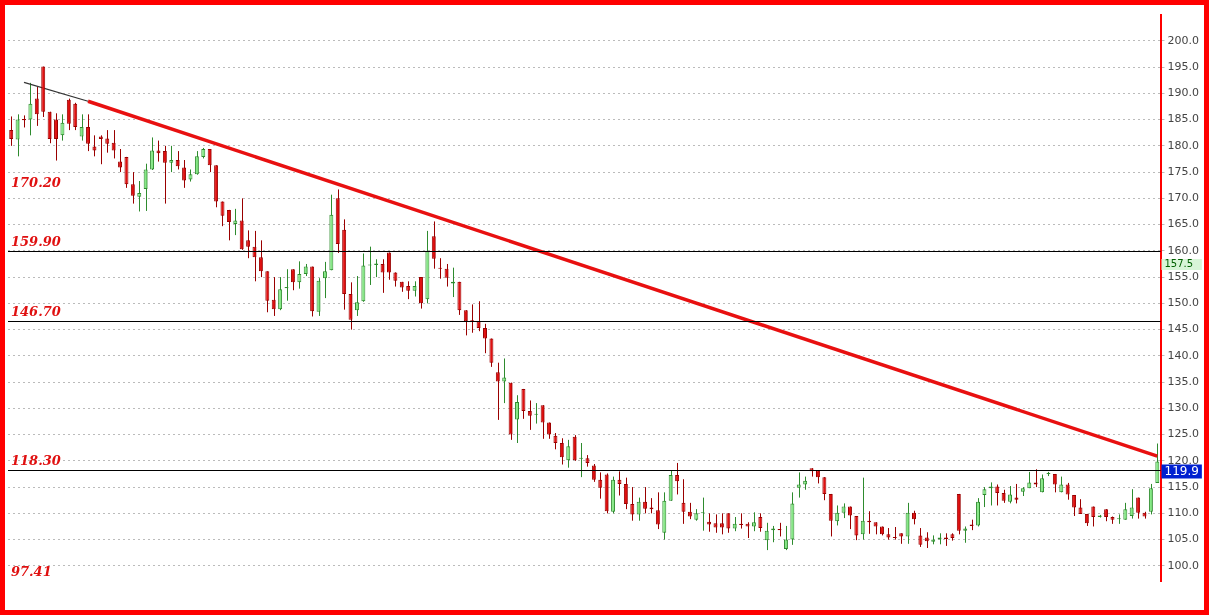  What do you see at coordinates (36, 183) in the screenshot?
I see `annotation: 170.20` at bounding box center [36, 183].